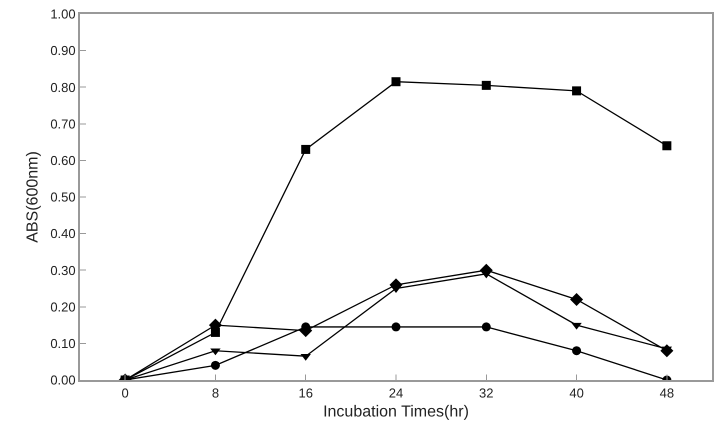 The height and width of the screenshot is (438, 719). I want to click on y-axis-title: ABS(600nm), so click(33, 197).